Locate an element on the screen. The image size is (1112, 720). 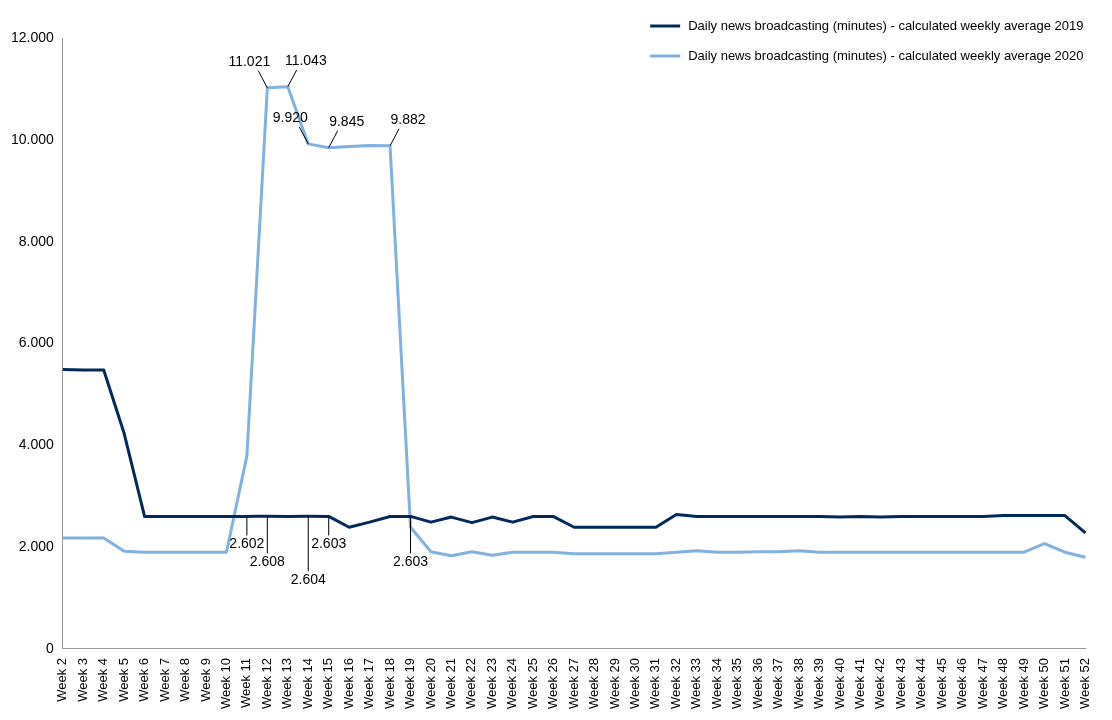
x-tick-label: Week 38 is located at coordinates (798, 683).